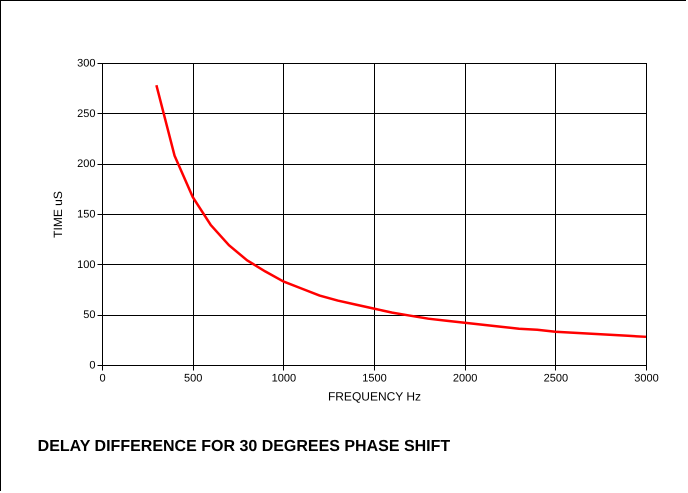  What do you see at coordinates (556, 378) in the screenshot?
I see `x-tick-label: 2500` at bounding box center [556, 378].